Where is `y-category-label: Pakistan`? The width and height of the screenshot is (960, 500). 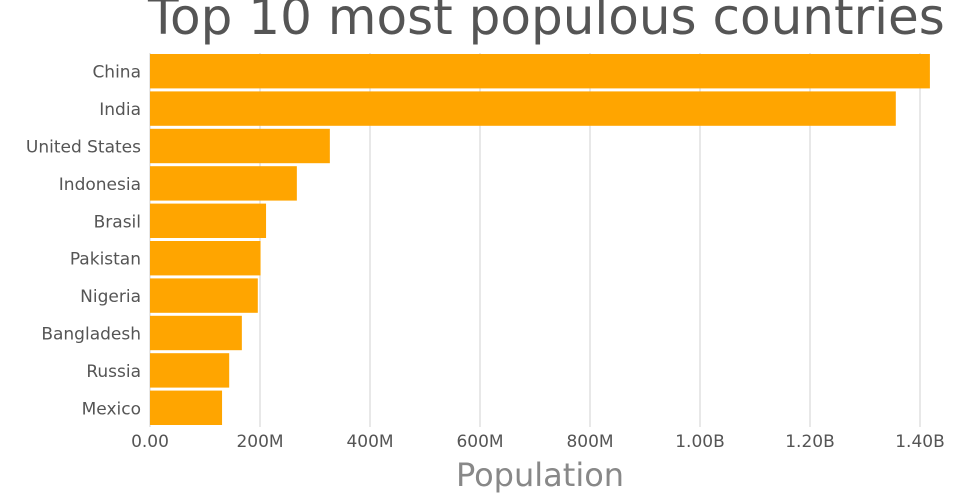 y-category-label: Pakistan is located at coordinates (105, 260).